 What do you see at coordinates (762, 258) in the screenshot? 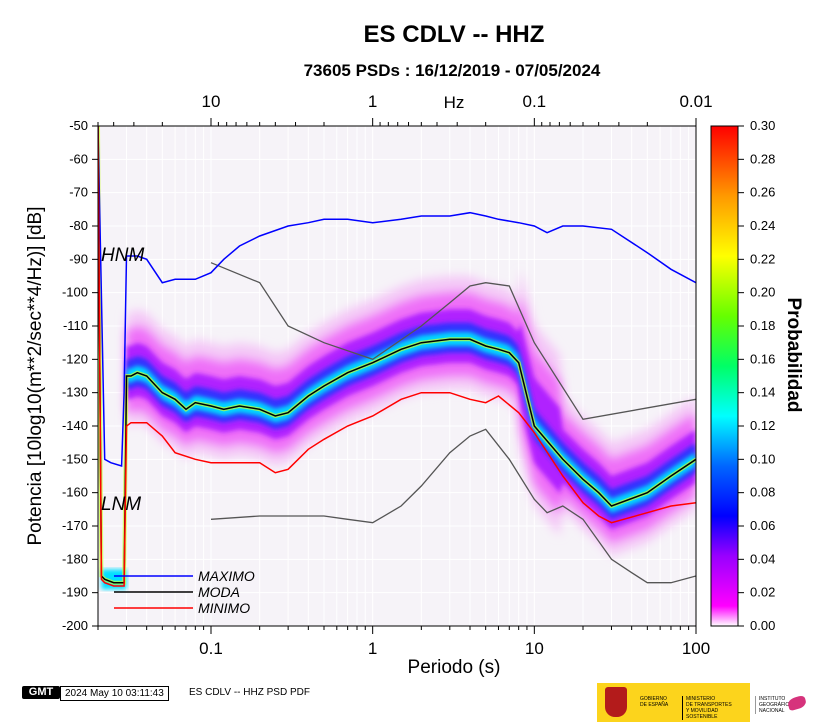
I see `colorbar-tick-label: 0.22` at bounding box center [762, 258].